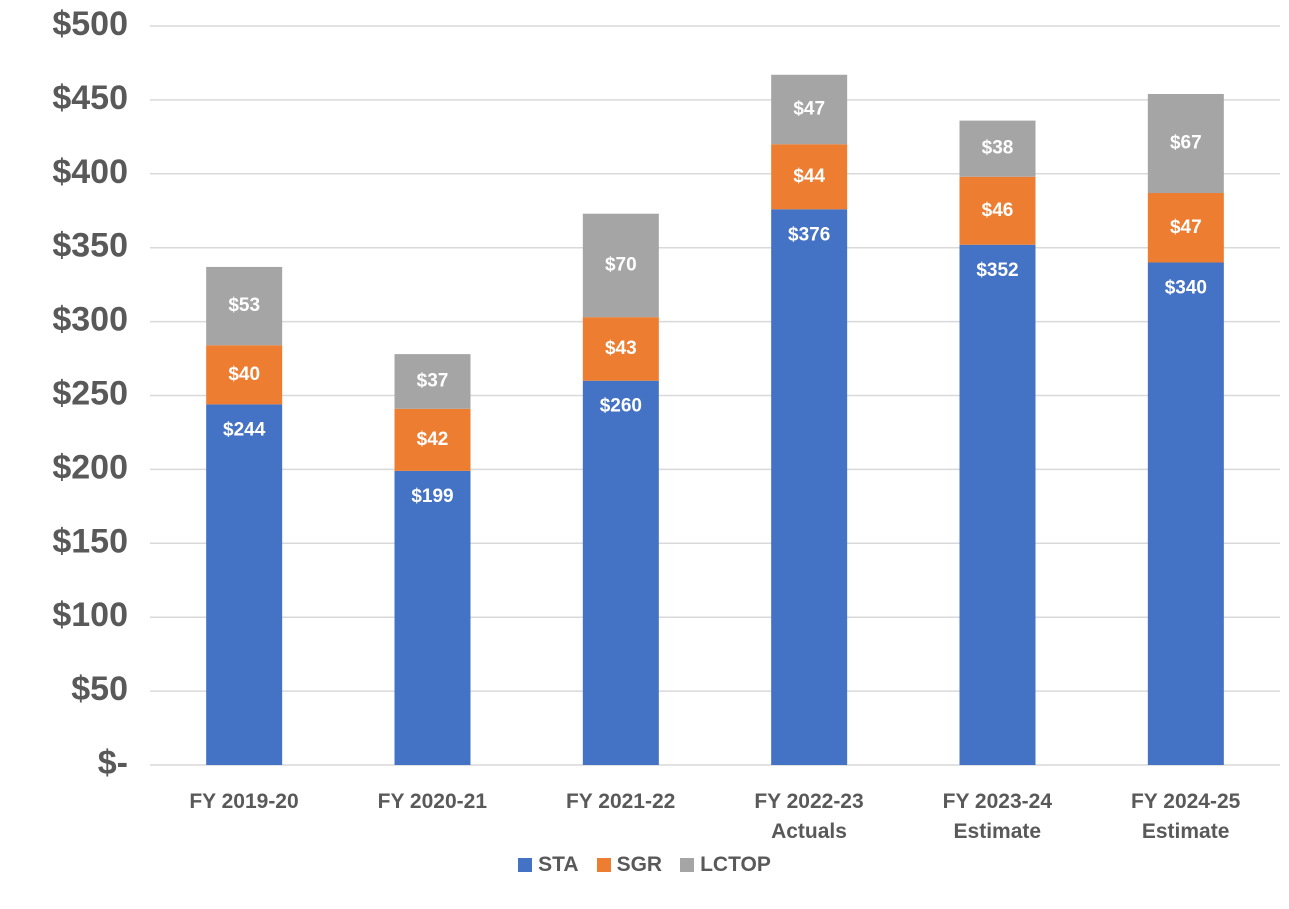 This screenshot has width=1289, height=909. I want to click on legend-item: SGR, so click(629, 865).